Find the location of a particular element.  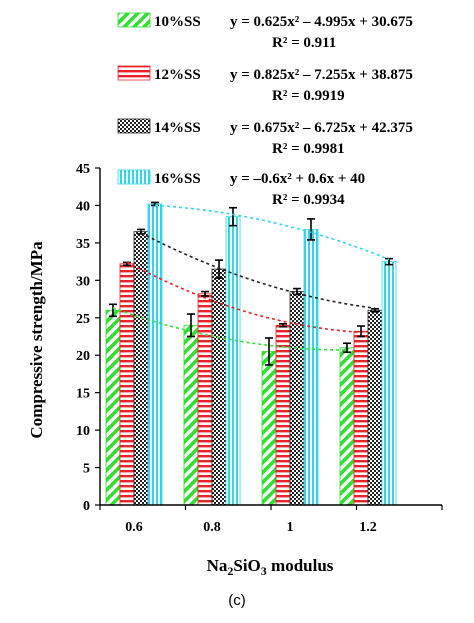

x-tick-label: 1.2 is located at coordinates (368, 527).